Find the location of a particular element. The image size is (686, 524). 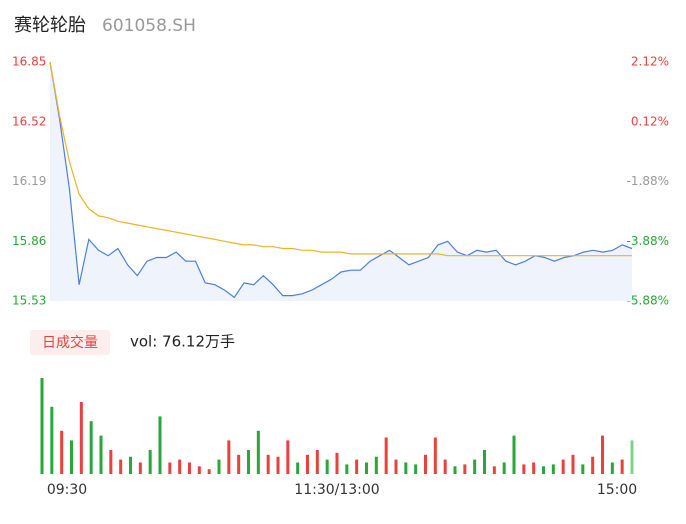

y-tick-label: 16.85 is located at coordinates (29, 62).